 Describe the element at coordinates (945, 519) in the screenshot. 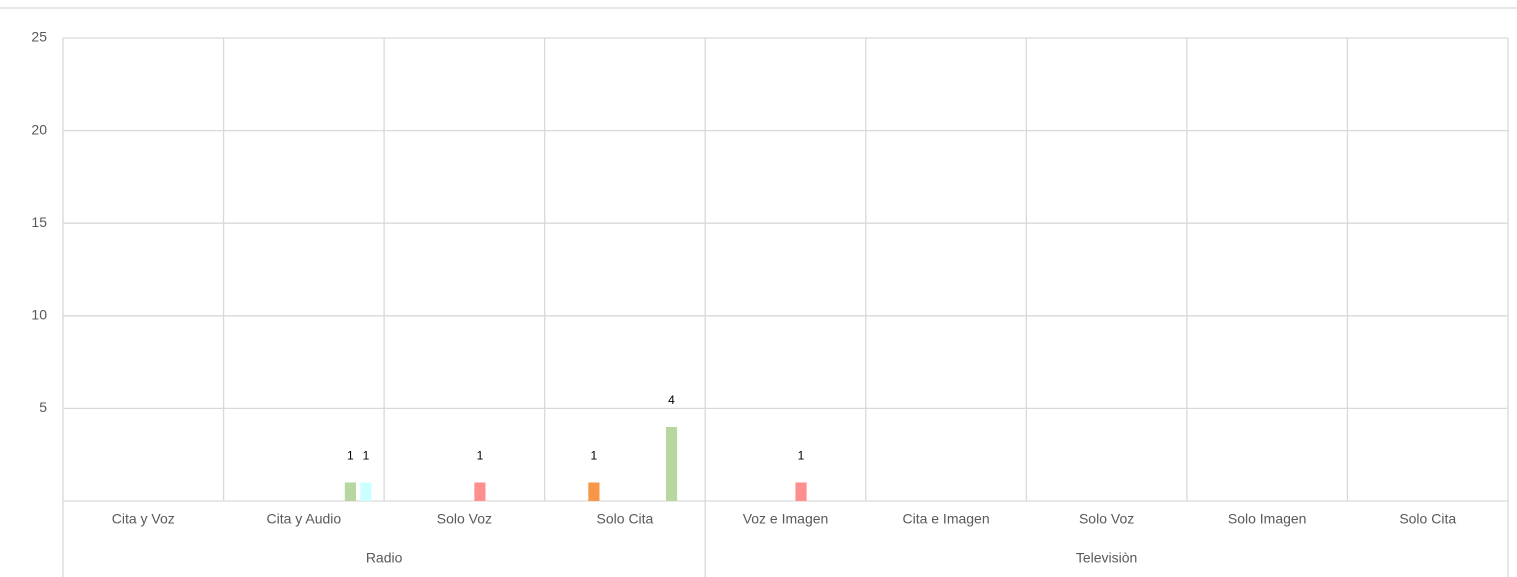

I see `x-tick-label: Cita e Imagen` at that location.